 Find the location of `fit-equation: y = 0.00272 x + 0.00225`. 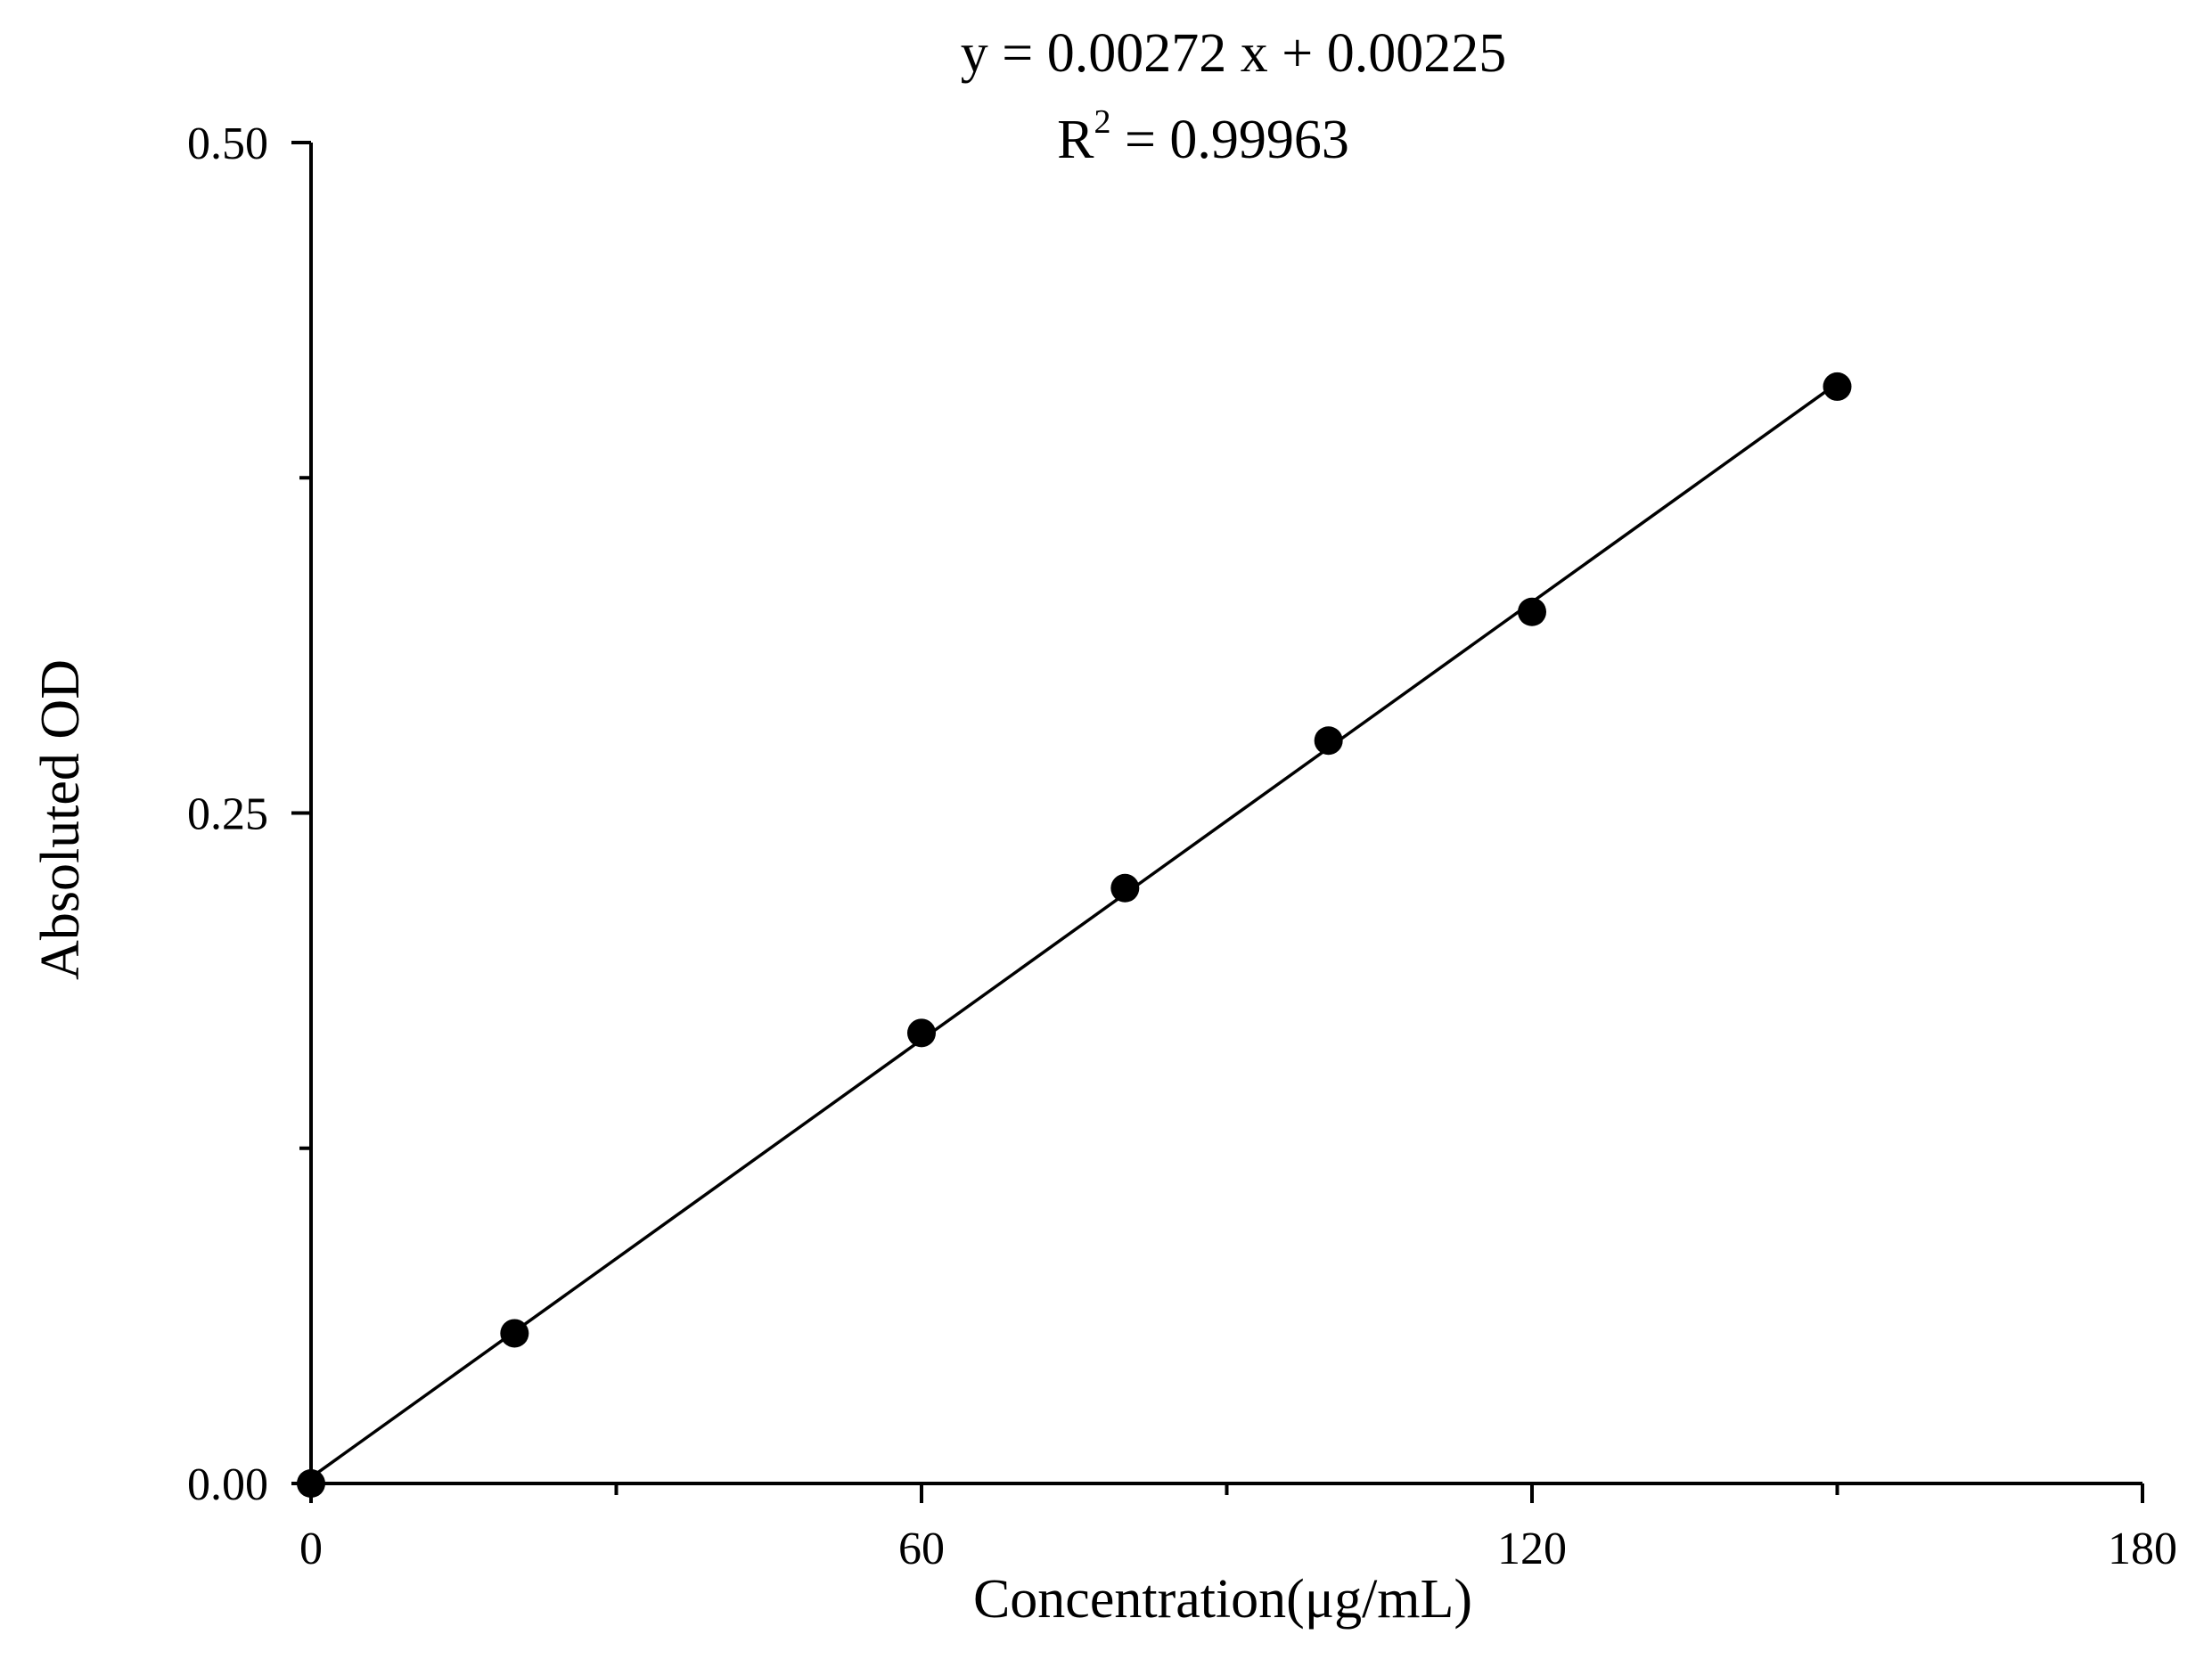

fit-equation: y = 0.00272 x + 0.00225 is located at coordinates (1233, 53).